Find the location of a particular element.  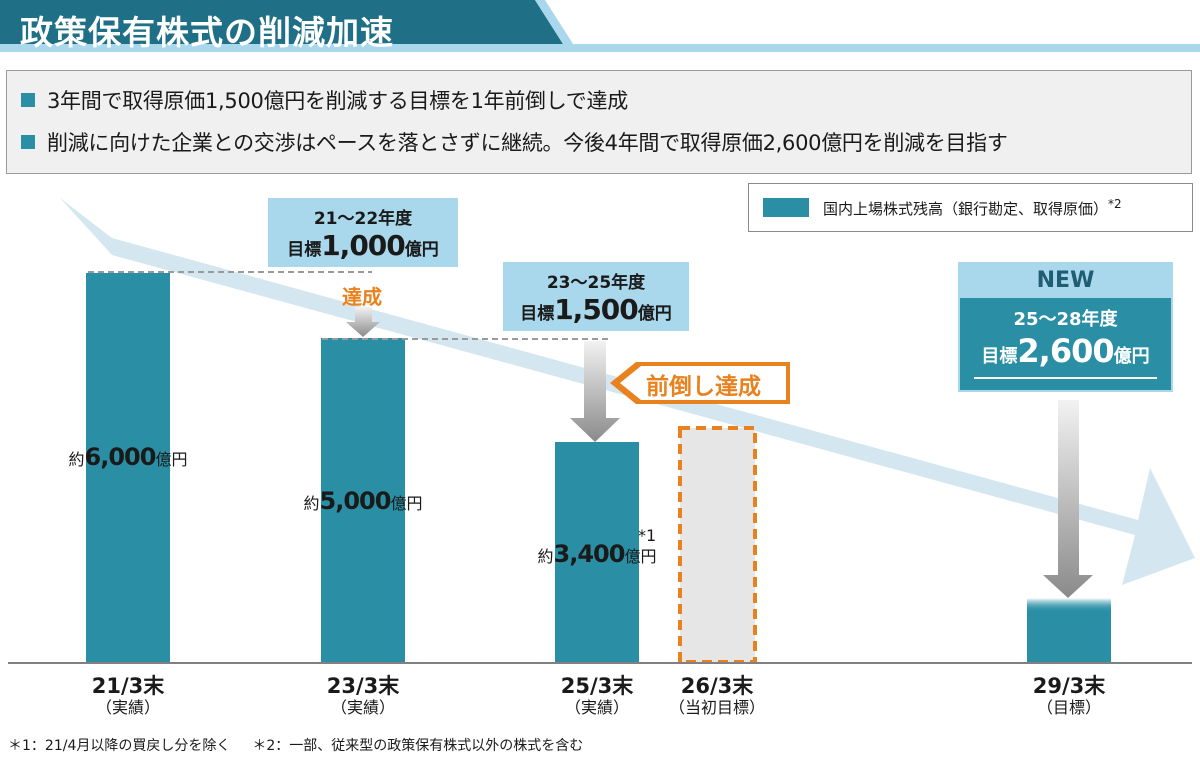

legend-swatch is located at coordinates (786, 207).